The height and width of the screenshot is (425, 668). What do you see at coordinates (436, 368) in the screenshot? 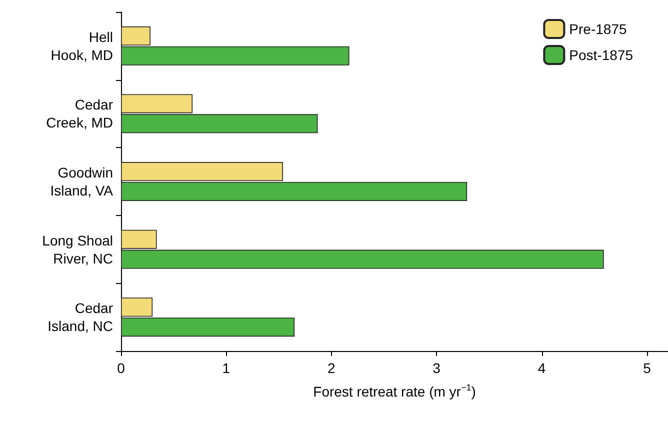
I see `x-tick-label: 3` at bounding box center [436, 368].